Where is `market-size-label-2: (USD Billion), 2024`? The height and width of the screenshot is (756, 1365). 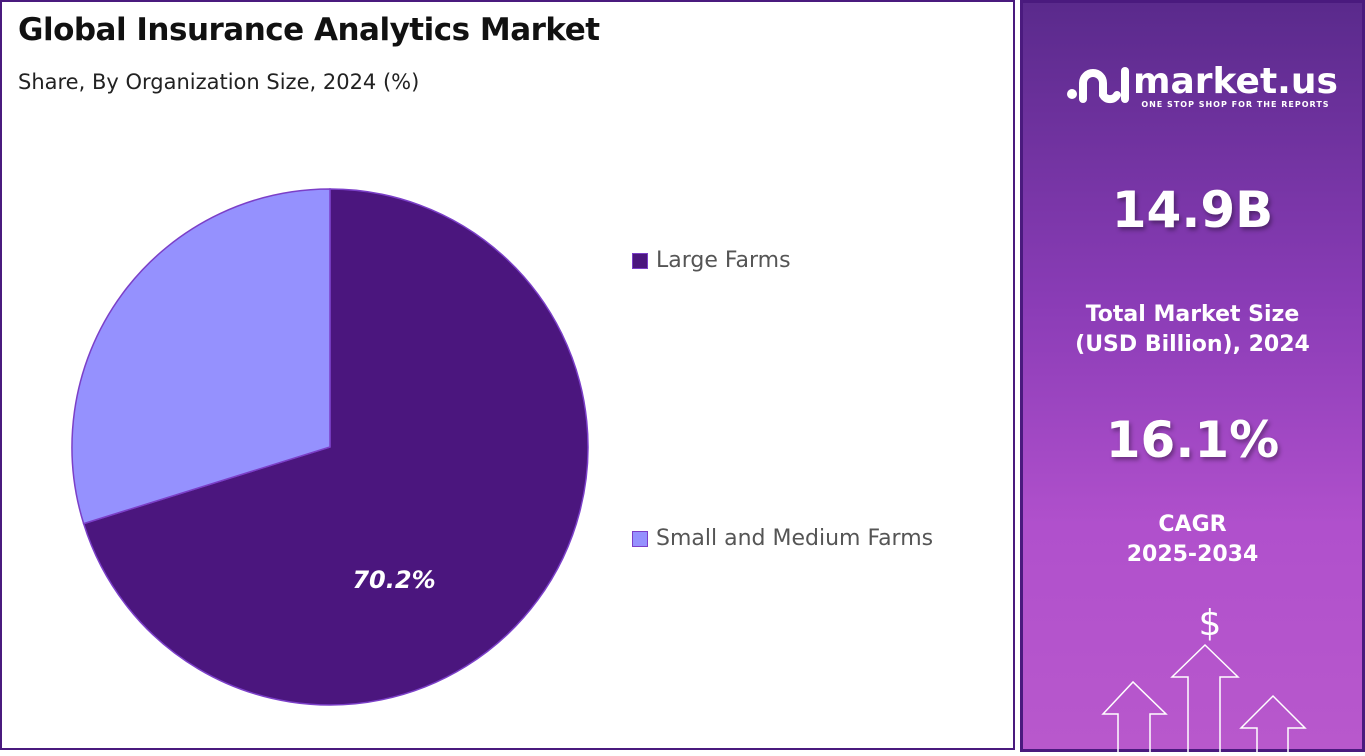 market-size-label-2: (USD Billion), 2024 is located at coordinates (1192, 344).